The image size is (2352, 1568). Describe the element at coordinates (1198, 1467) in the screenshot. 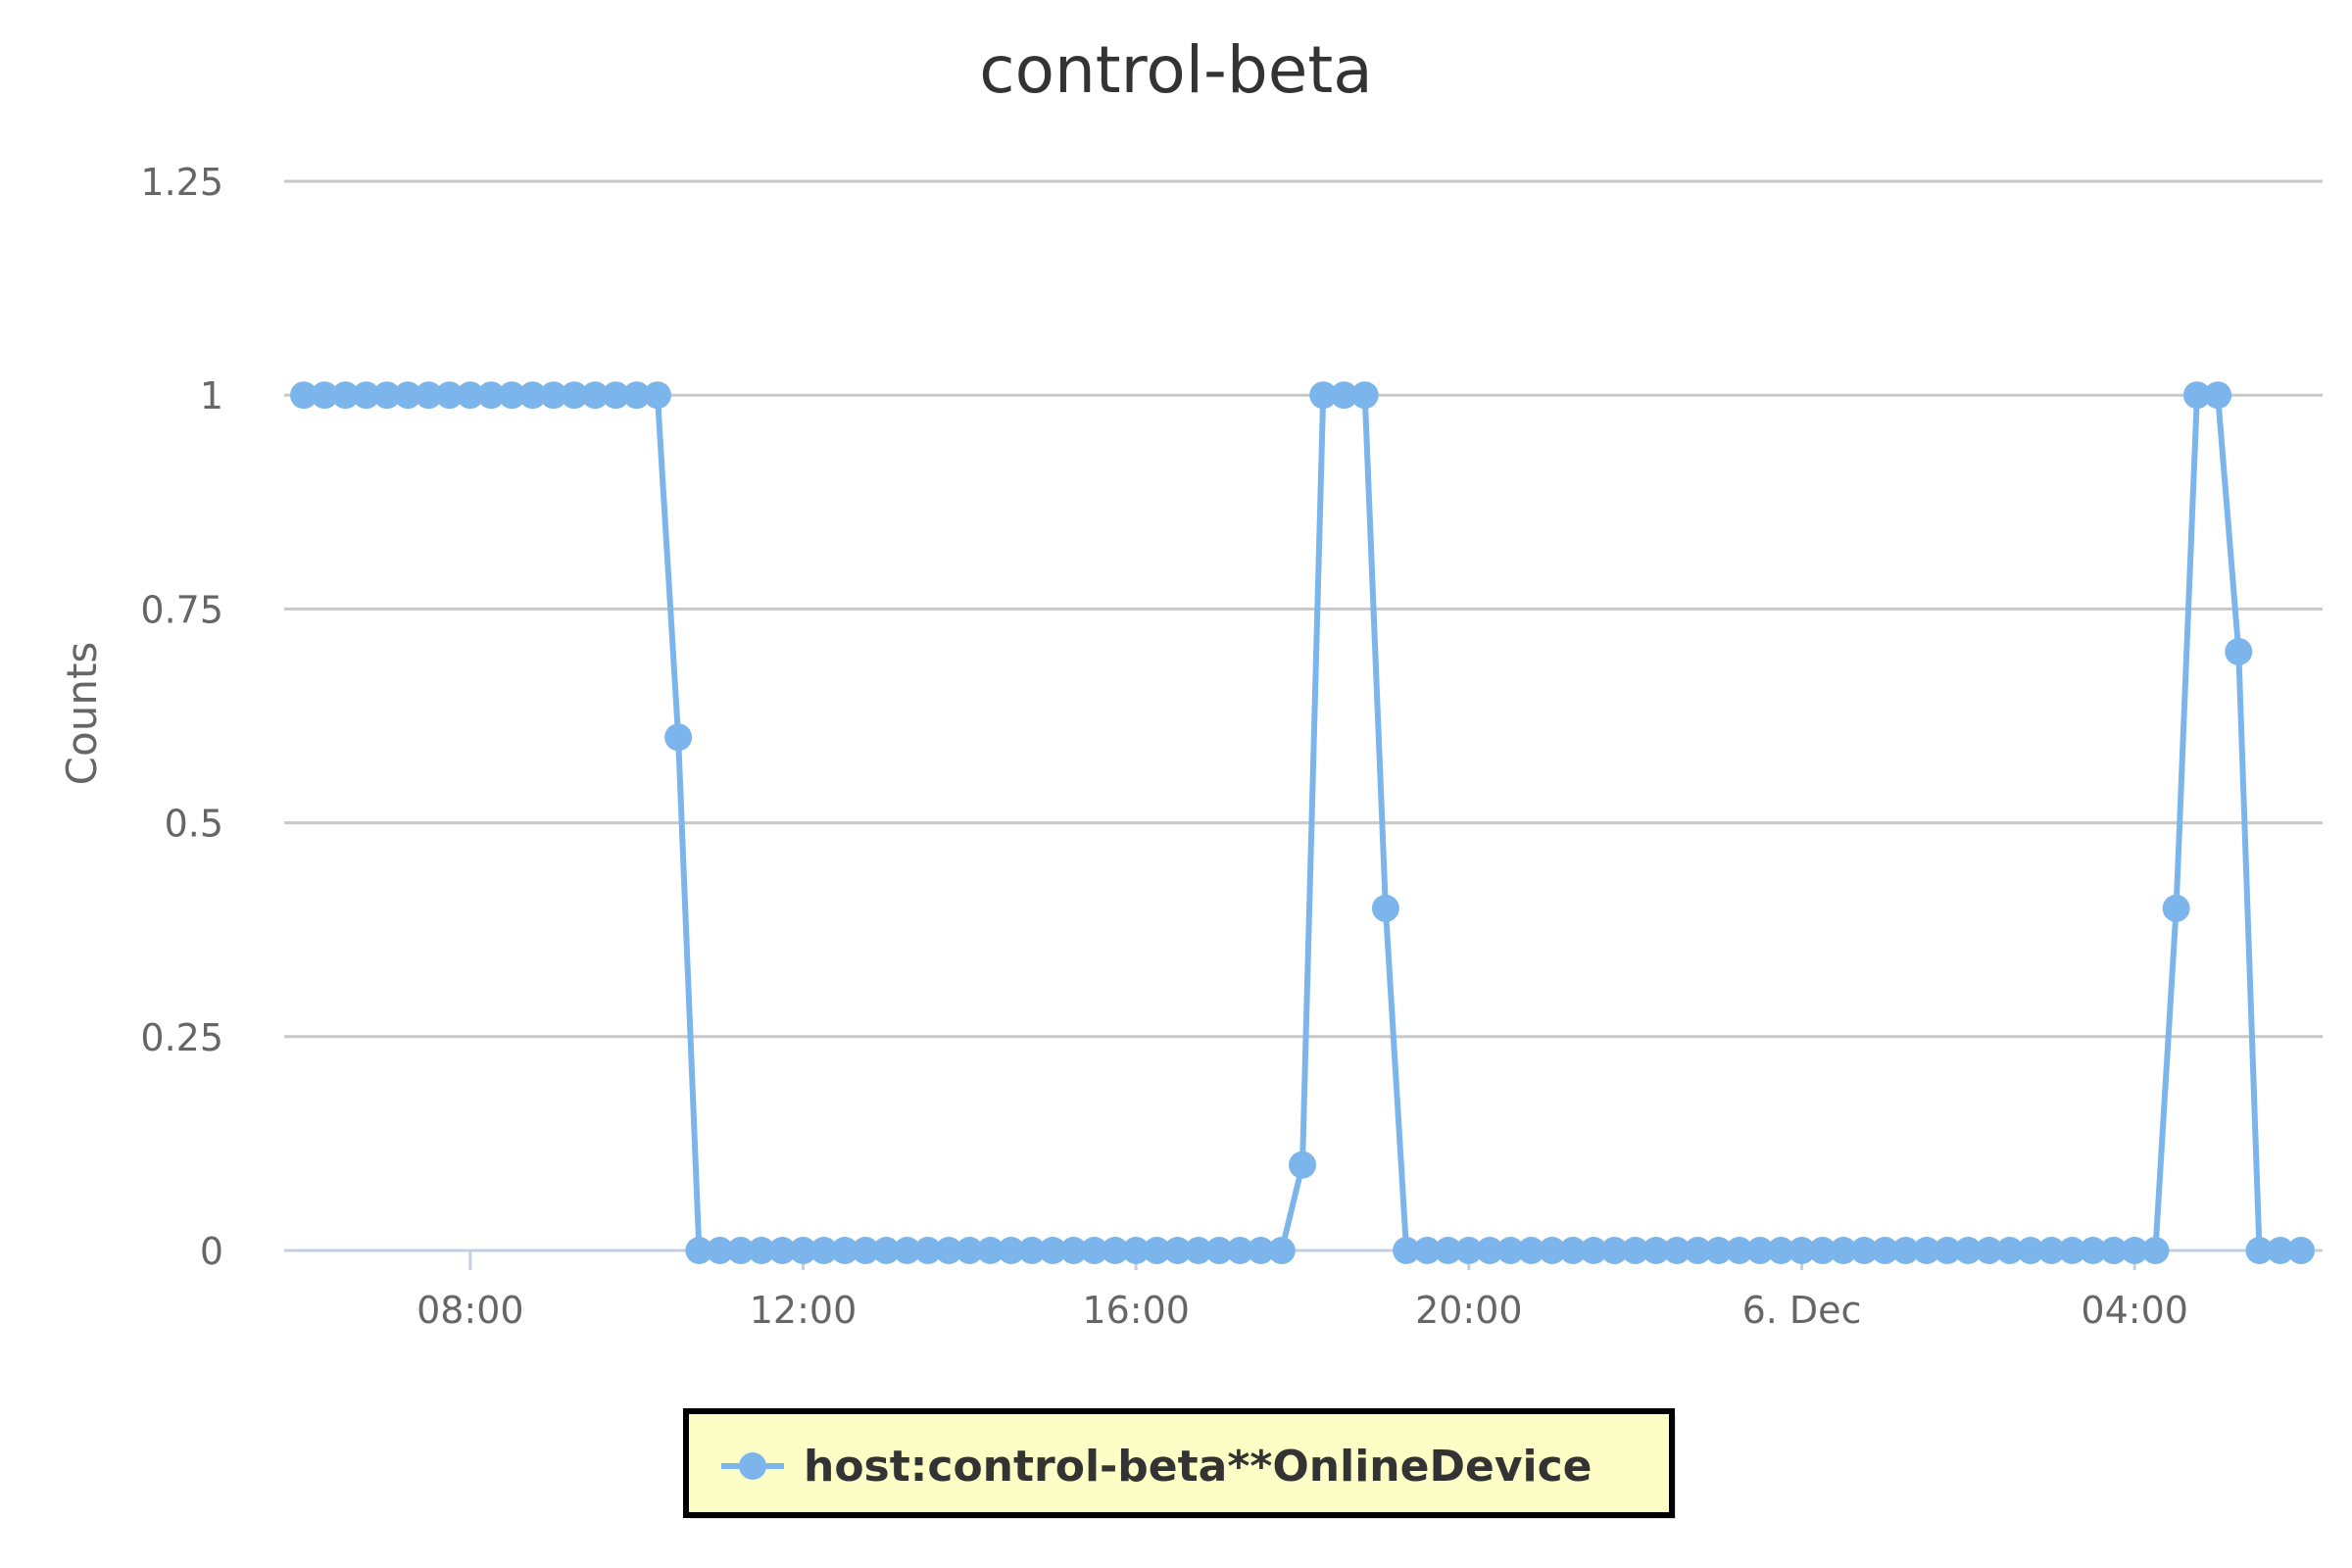

I see `legend-series-label: host:control-beta**OnlineDevice` at that location.